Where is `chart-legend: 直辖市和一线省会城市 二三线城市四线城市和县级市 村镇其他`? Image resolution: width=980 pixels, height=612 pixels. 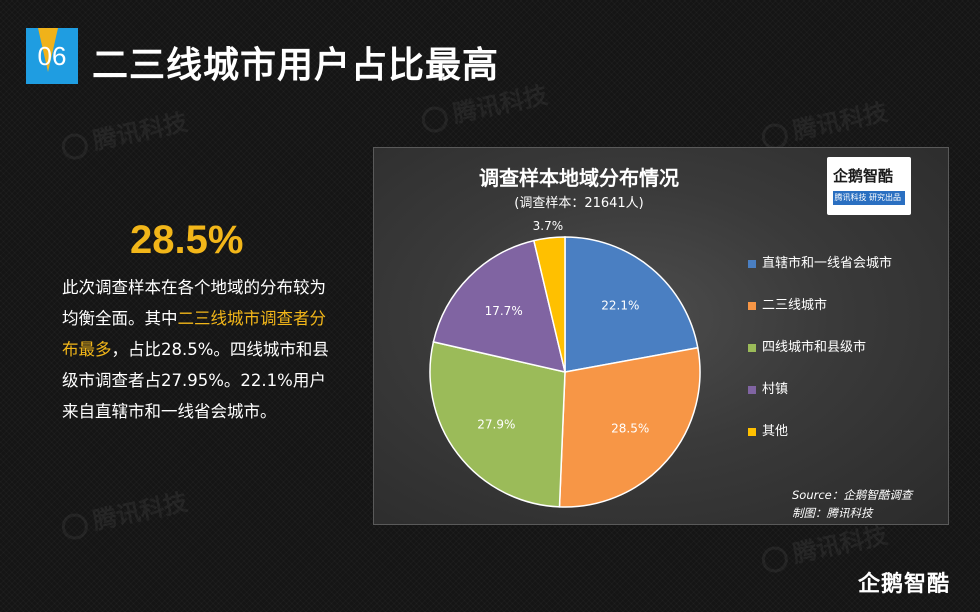
chart-legend: 直辖市和一线省会城市 二三线城市四线城市和县级市 村镇其他 is located at coordinates (820, 357).